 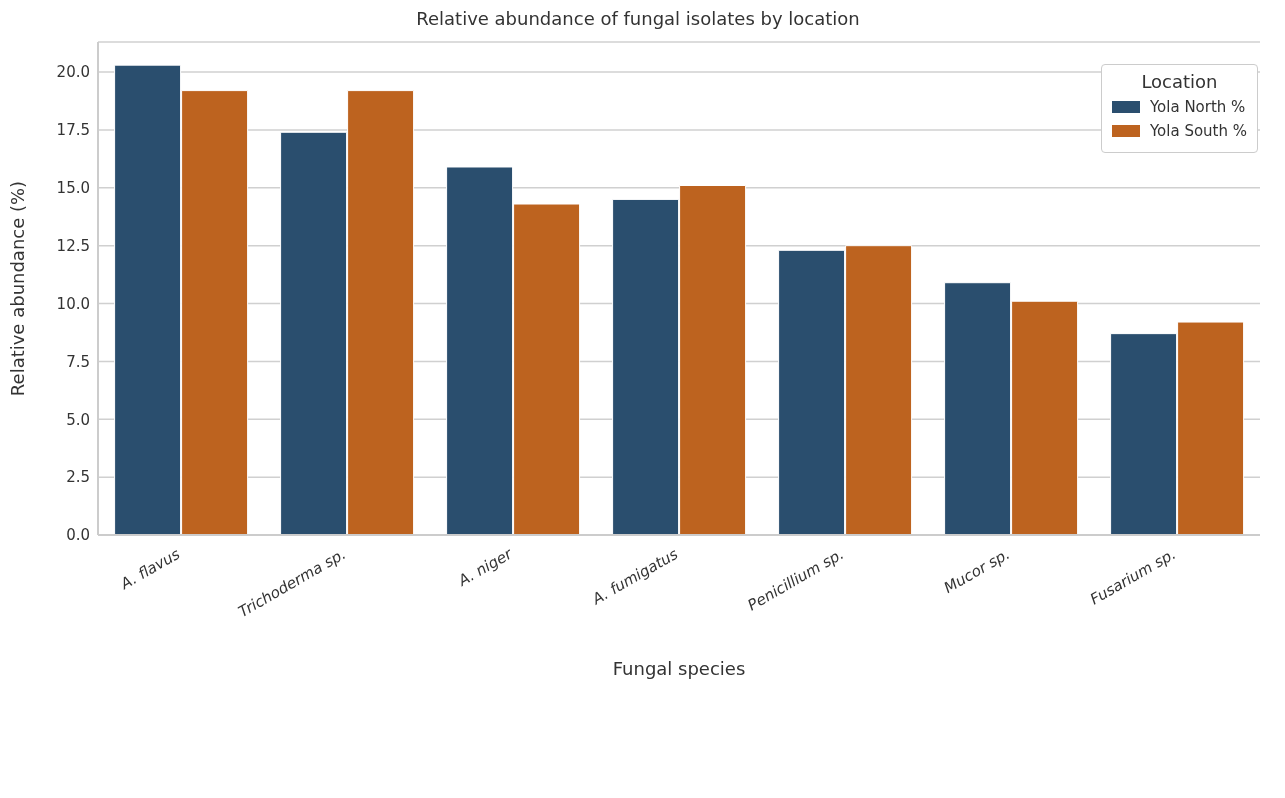 I want to click on y-tick-label: 5.0, so click(x=78, y=419).